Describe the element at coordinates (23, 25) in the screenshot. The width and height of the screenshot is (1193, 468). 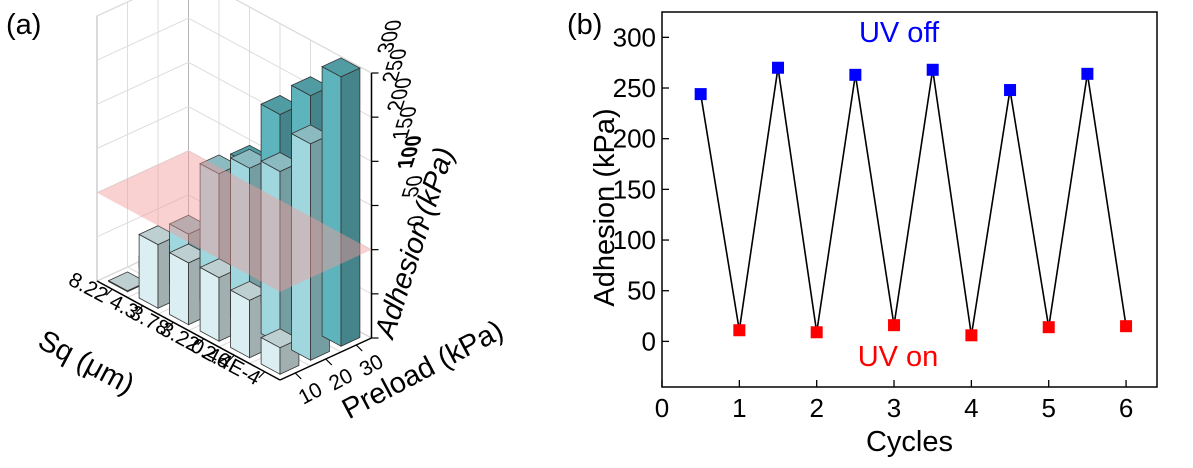
I see `panel-a-label: (a)` at that location.